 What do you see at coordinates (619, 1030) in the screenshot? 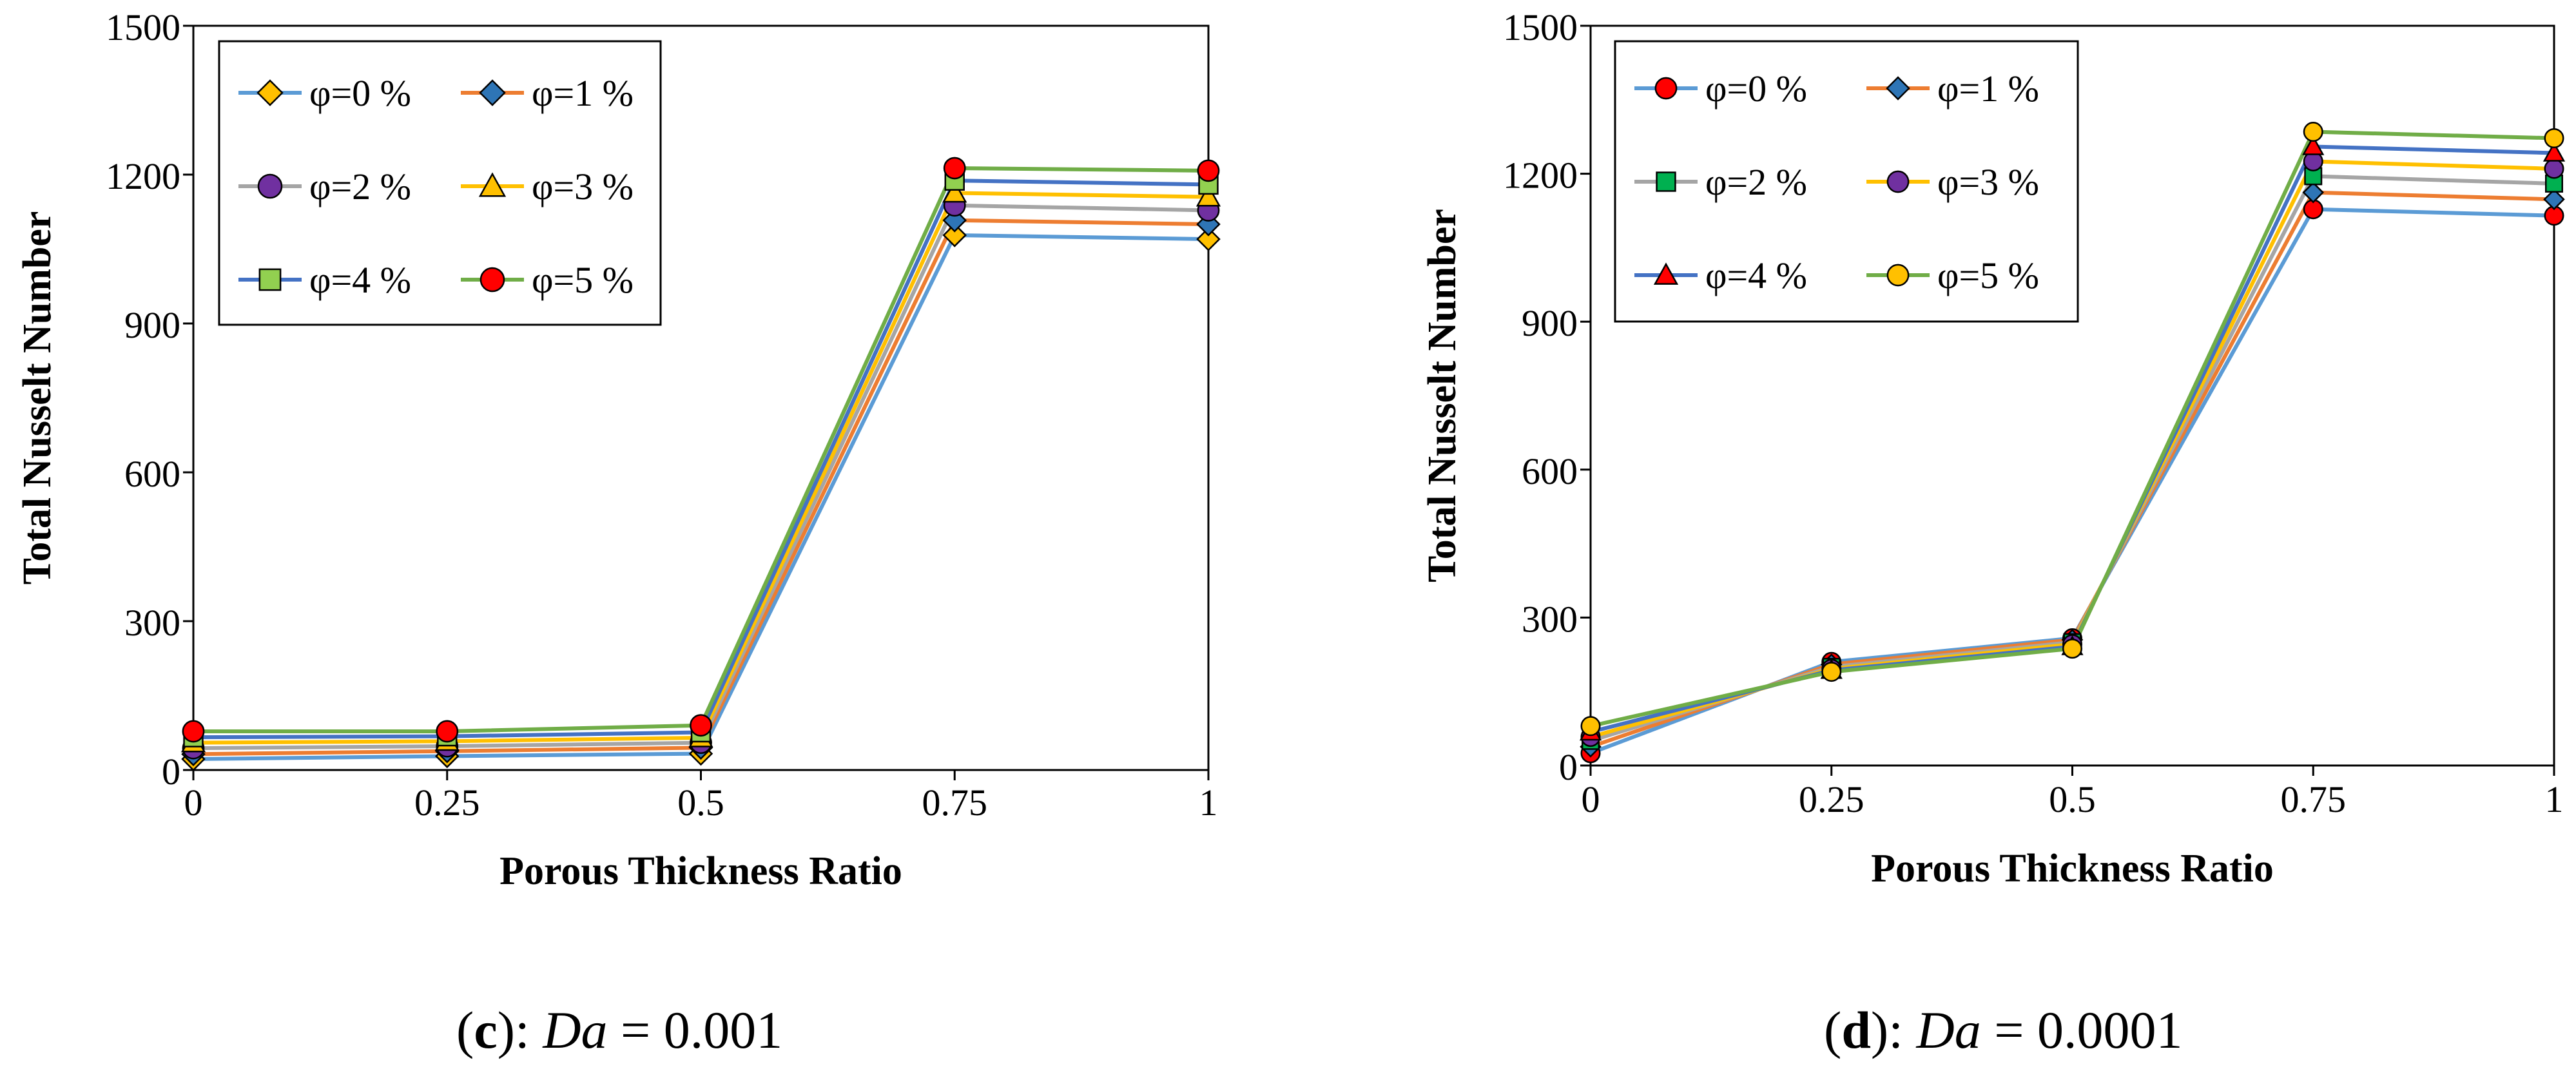
I see `caption-c: (c): Da = 0.001` at bounding box center [619, 1030].